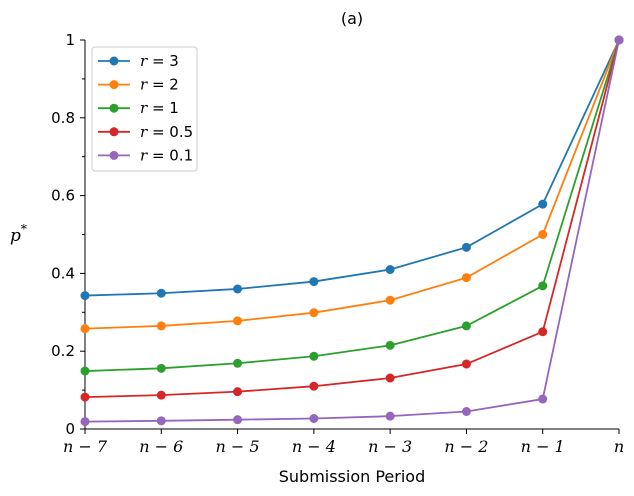 The width and height of the screenshot is (634, 496). I want to click on x-tick-label: n − 1, so click(543, 446).